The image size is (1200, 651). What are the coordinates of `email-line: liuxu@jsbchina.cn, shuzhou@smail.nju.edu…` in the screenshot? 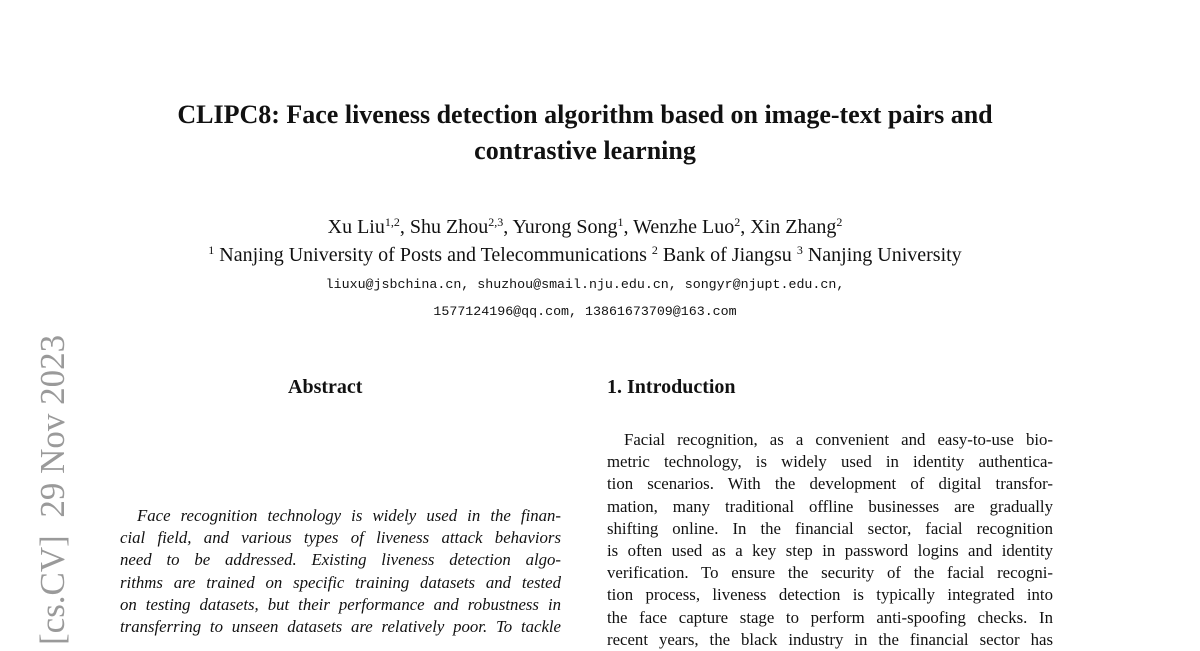 It's located at (585, 284).